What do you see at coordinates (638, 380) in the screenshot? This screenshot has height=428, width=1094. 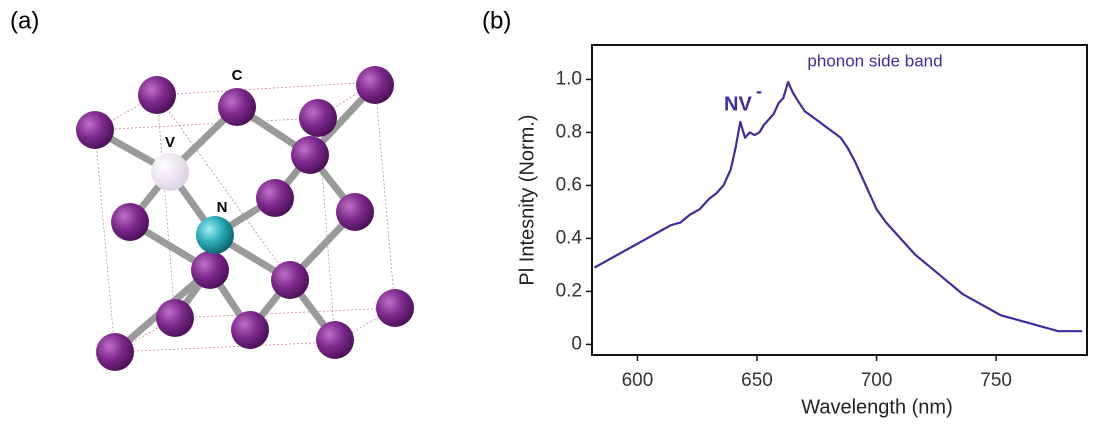 I see `x-tick-label: 600` at bounding box center [638, 380].